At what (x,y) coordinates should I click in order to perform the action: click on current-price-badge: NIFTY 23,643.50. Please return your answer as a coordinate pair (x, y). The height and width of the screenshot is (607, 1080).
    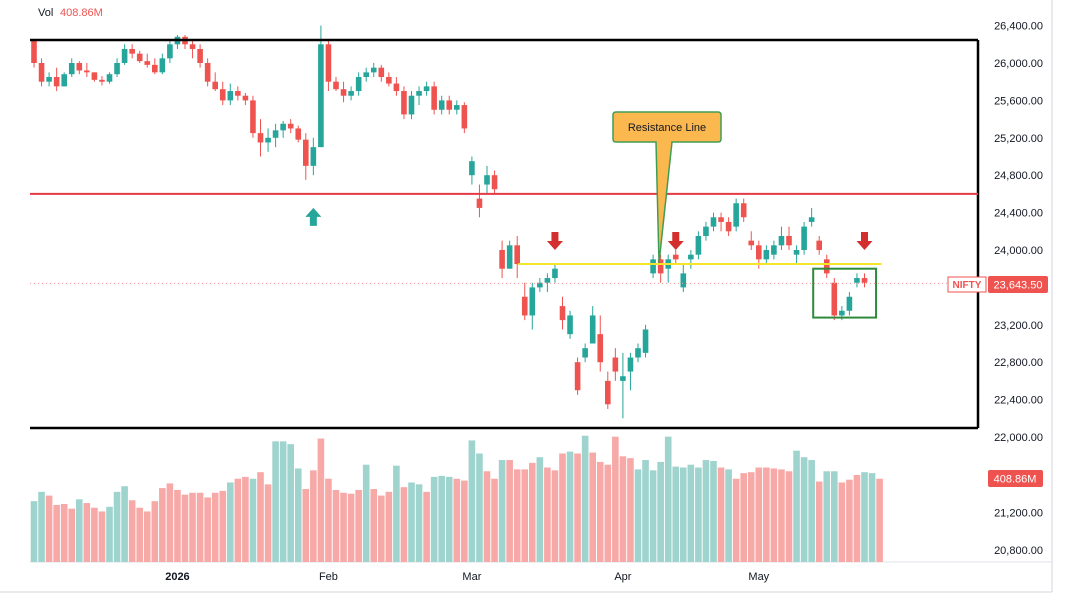
    Looking at the image, I should click on (997, 284).